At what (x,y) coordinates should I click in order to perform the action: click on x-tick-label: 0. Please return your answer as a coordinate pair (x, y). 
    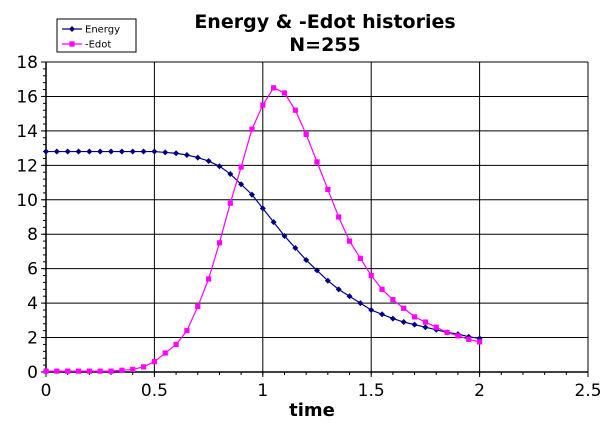
    Looking at the image, I should click on (46, 391).